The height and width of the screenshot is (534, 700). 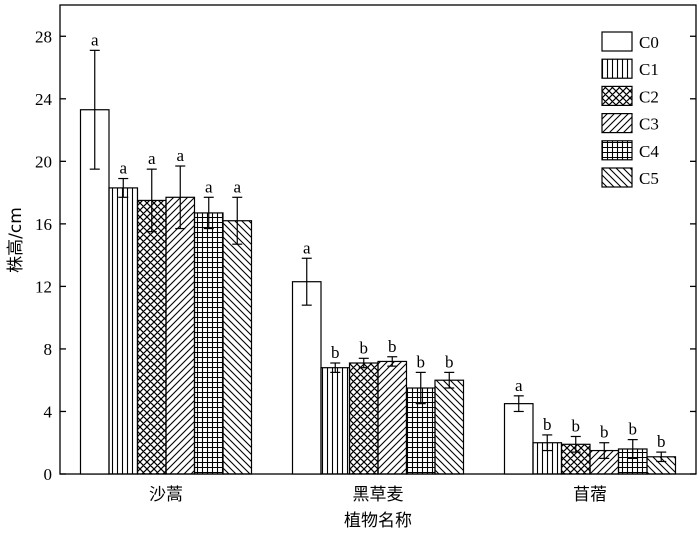 I want to click on y-tick-label: 12, so click(x=43, y=286).